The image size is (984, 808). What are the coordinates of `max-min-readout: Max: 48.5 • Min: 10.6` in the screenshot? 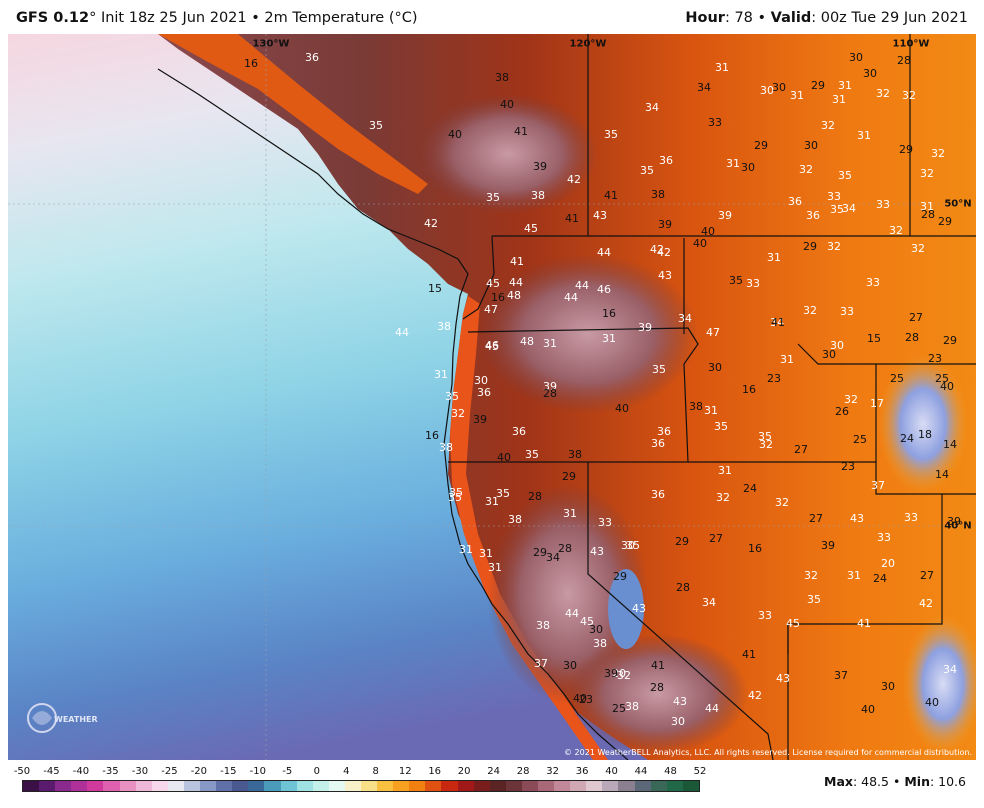 It's located at (895, 781).